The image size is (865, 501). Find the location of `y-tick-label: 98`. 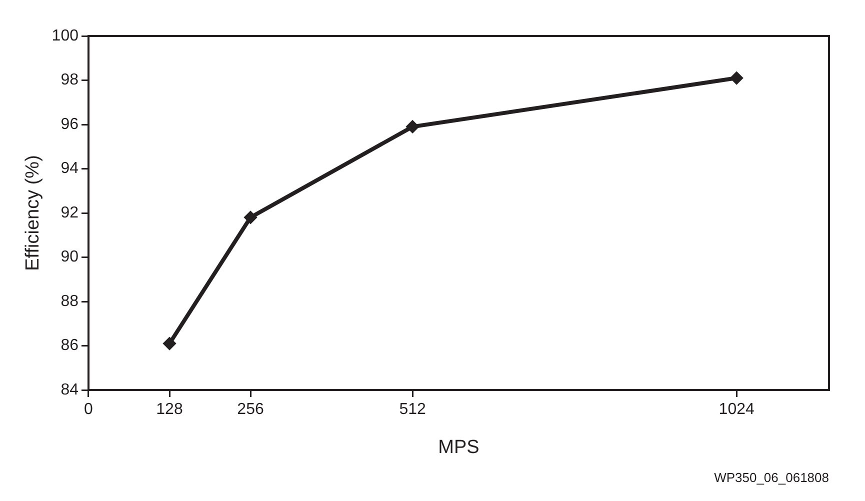

y-tick-label: 98 is located at coordinates (69, 80).